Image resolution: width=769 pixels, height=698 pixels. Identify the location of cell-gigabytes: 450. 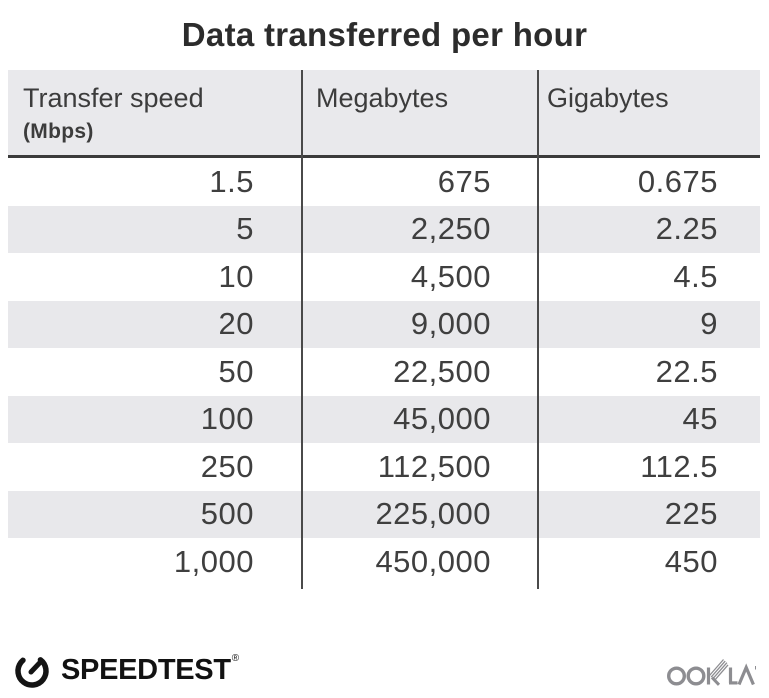
(691, 561).